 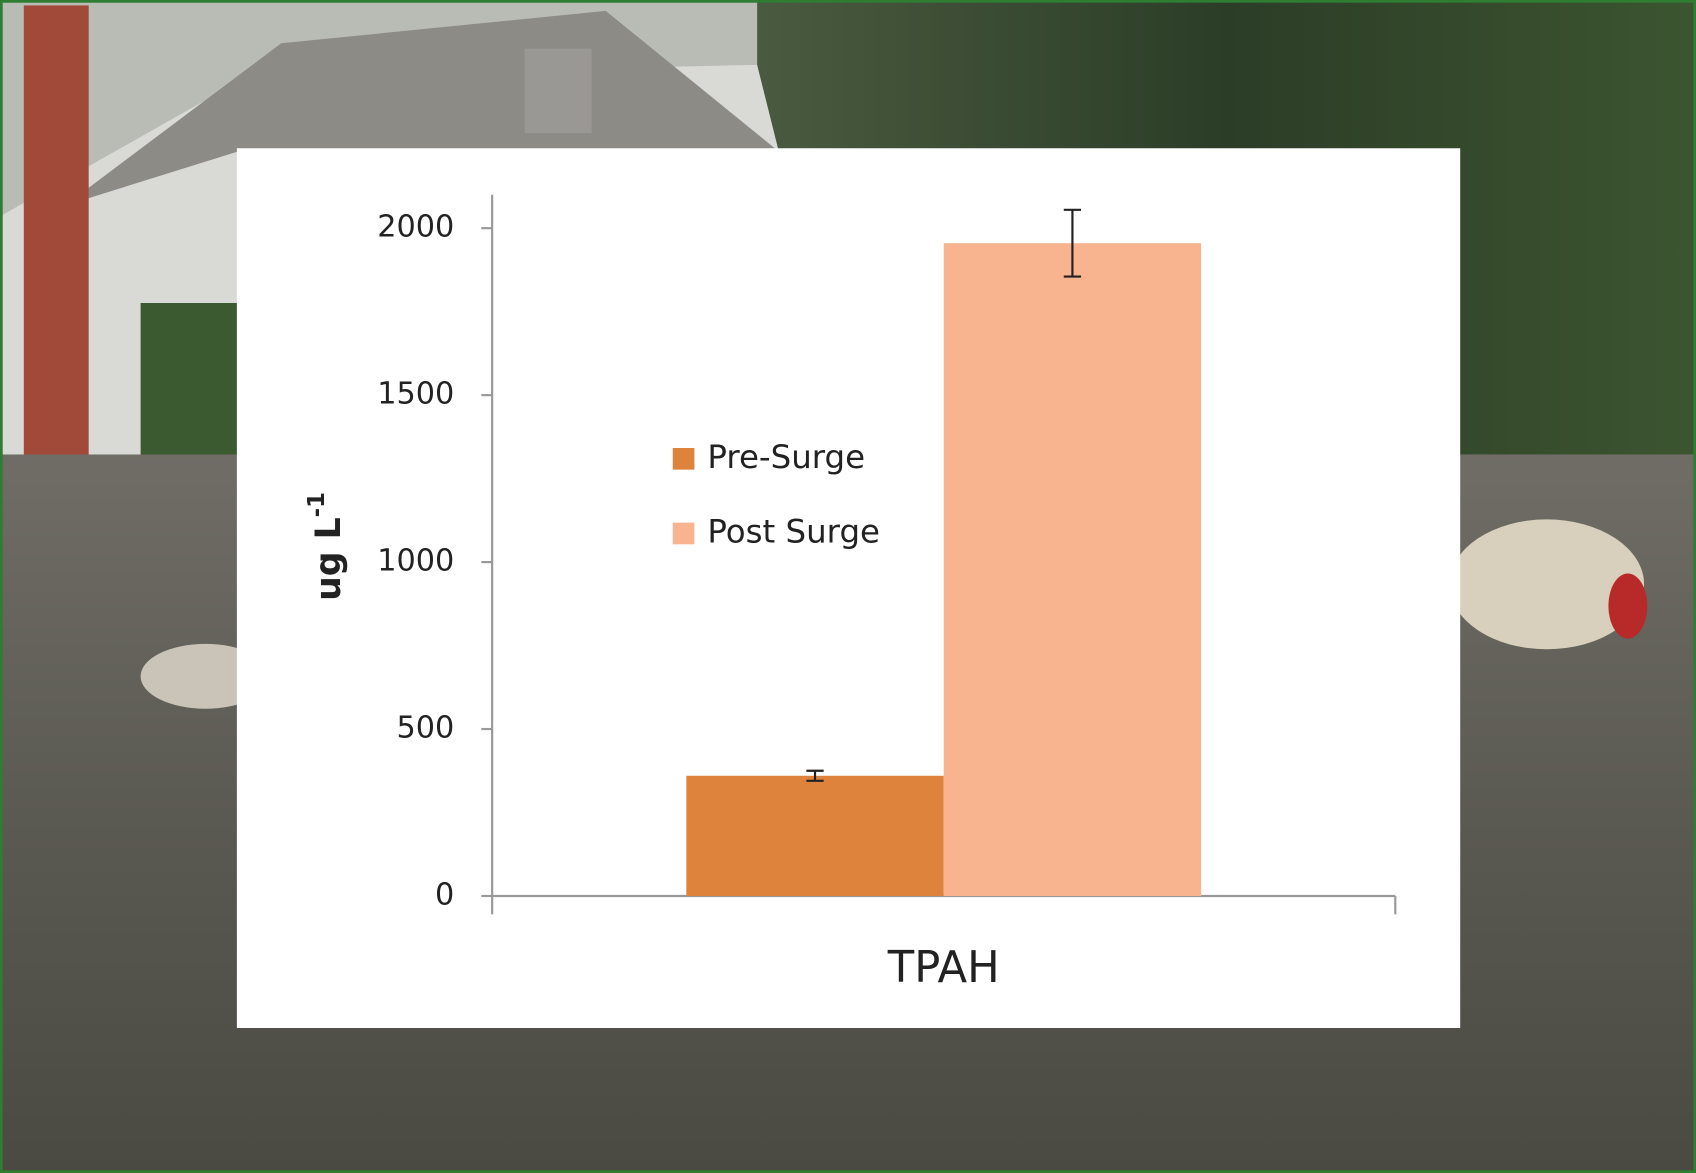 What do you see at coordinates (444, 894) in the screenshot?
I see `y-tick-label: 0` at bounding box center [444, 894].